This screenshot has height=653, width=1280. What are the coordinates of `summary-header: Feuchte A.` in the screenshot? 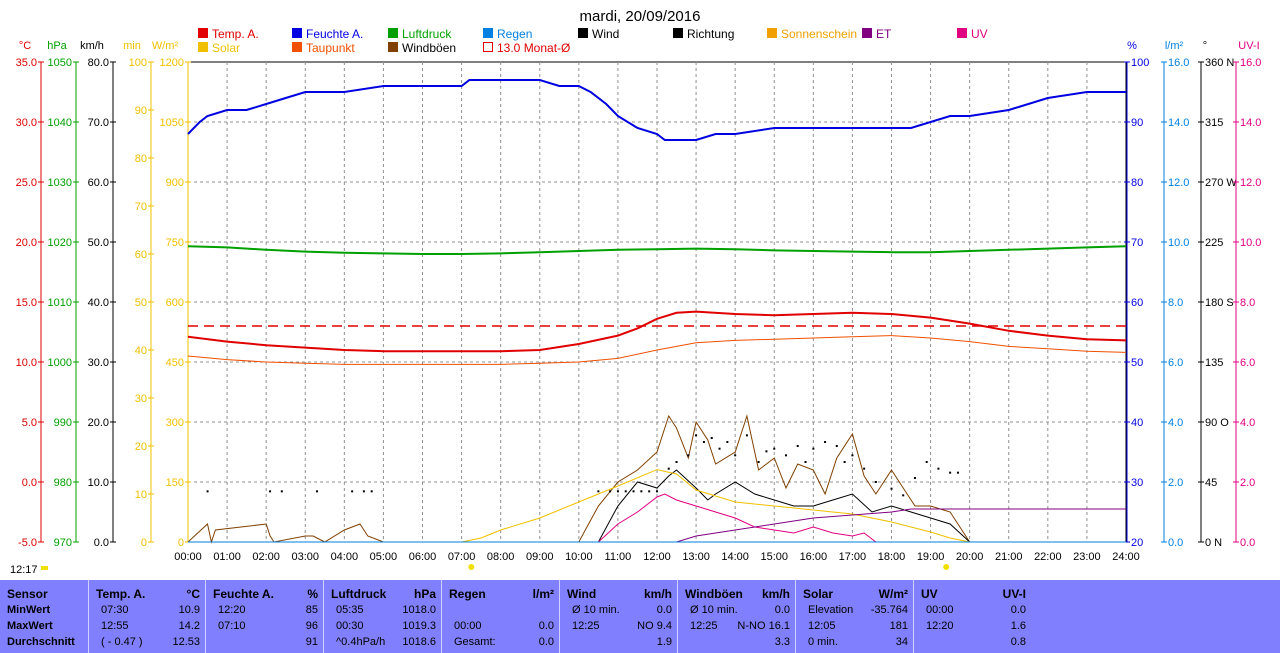 It's located at (243, 594).